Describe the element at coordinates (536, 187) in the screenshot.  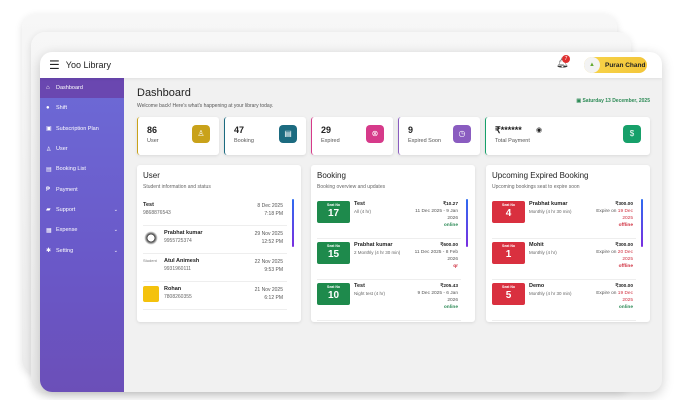
I see `panel-subtitle: Upcoming bookings seat to expire soon` at that location.